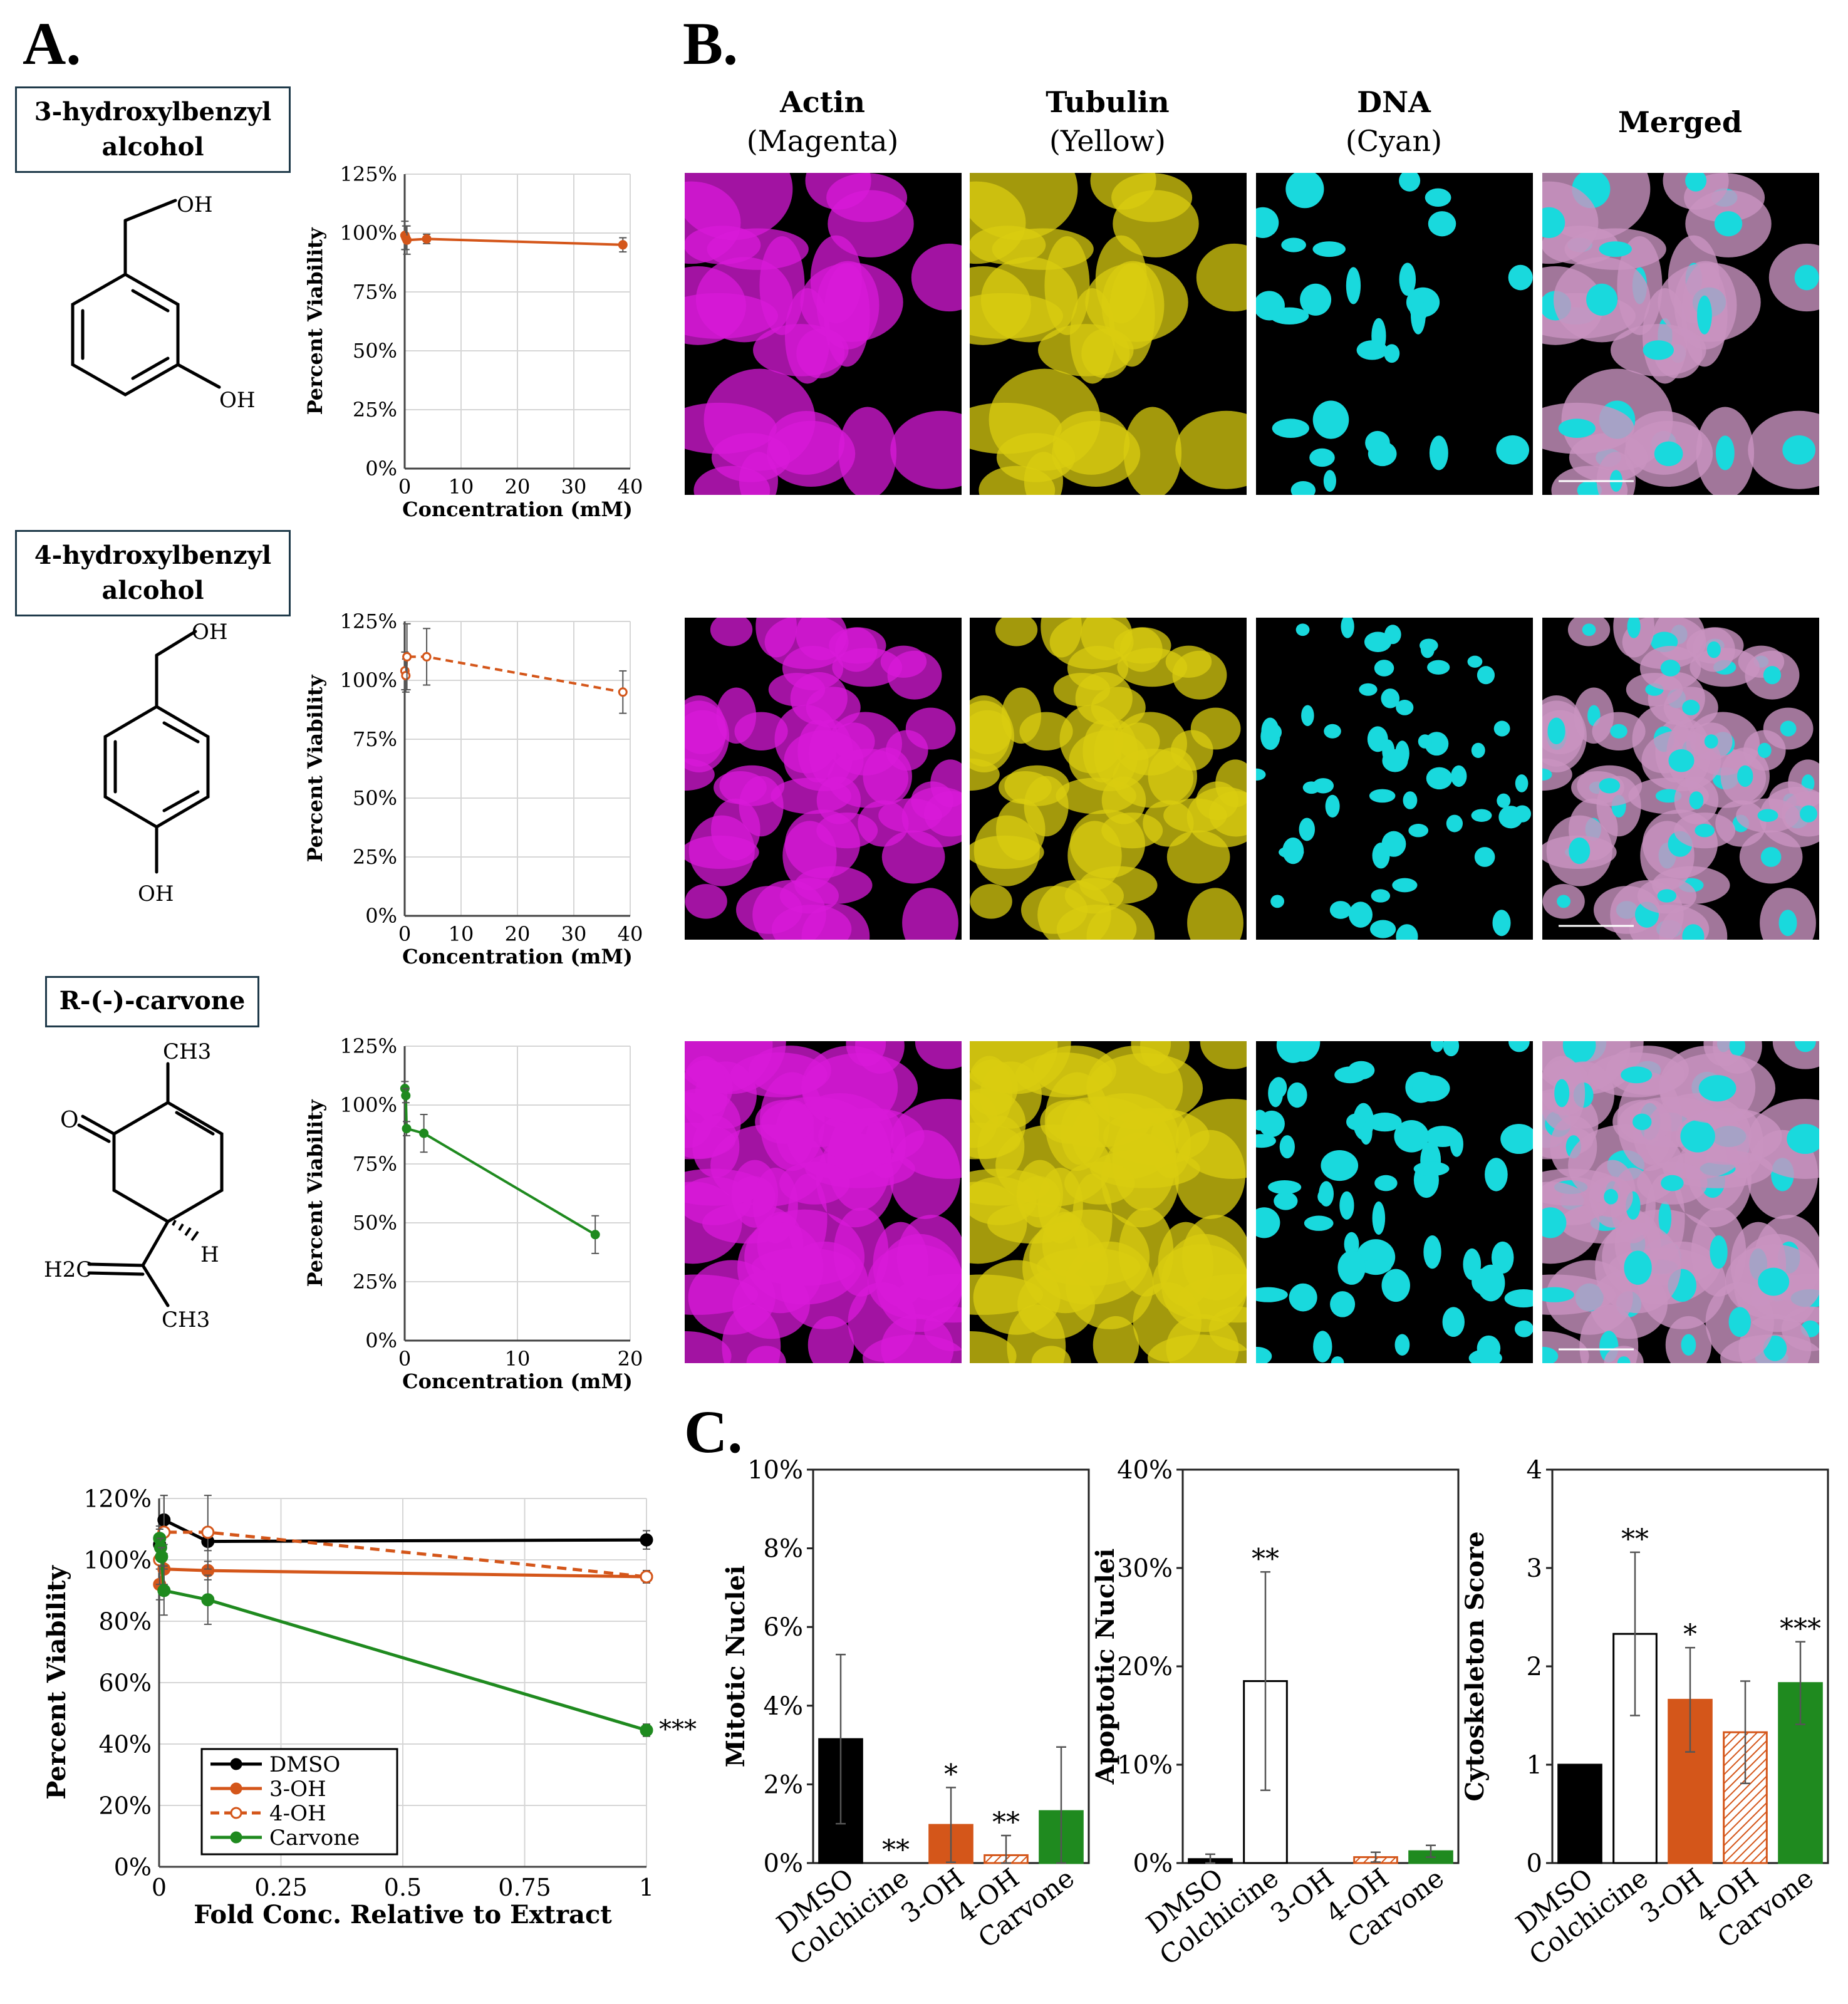 This screenshot has width=1848, height=2004. What do you see at coordinates (1394, 121) in the screenshot?
I see `column-header-dna: DNA (Cyan)` at bounding box center [1394, 121].